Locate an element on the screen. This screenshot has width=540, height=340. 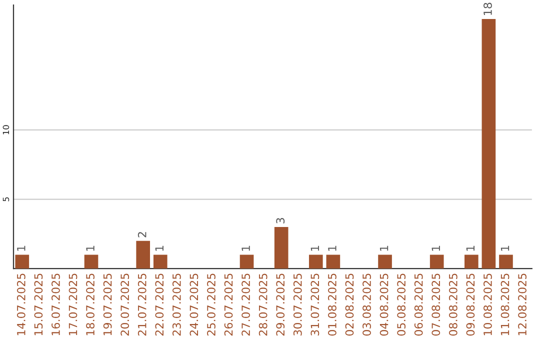
x-tick-label: 11.08.2025 is located at coordinates (505, 305).